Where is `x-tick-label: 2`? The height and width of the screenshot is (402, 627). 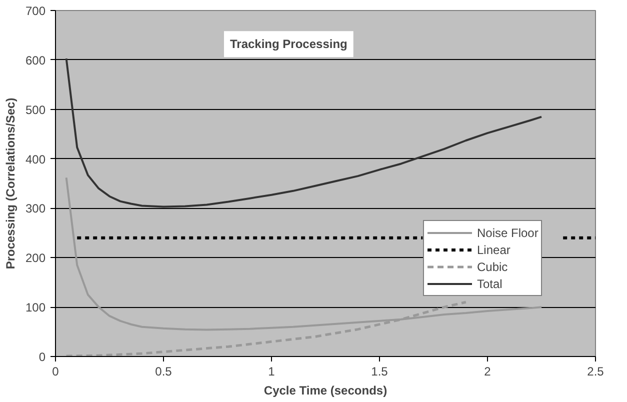
x-tick-label: 2 is located at coordinates (488, 371).